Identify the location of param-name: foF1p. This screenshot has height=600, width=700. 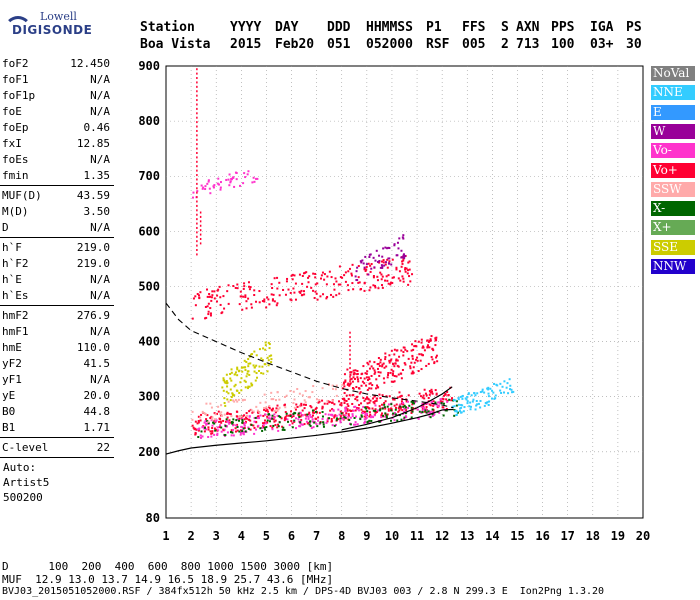
(19, 95).